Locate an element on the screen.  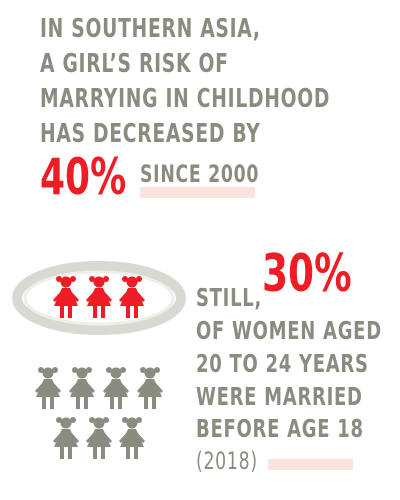
year-label: (2018) is located at coordinates (227, 461).